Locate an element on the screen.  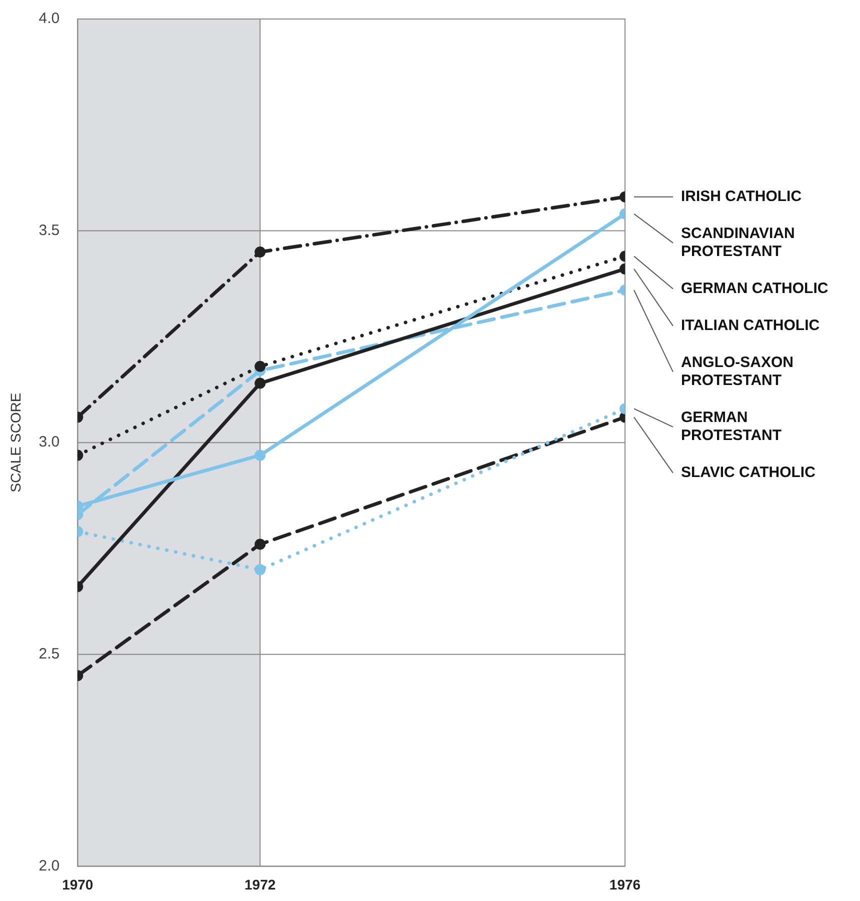
text: ITALIAN CATHOLIC is located at coordinates (750, 325).